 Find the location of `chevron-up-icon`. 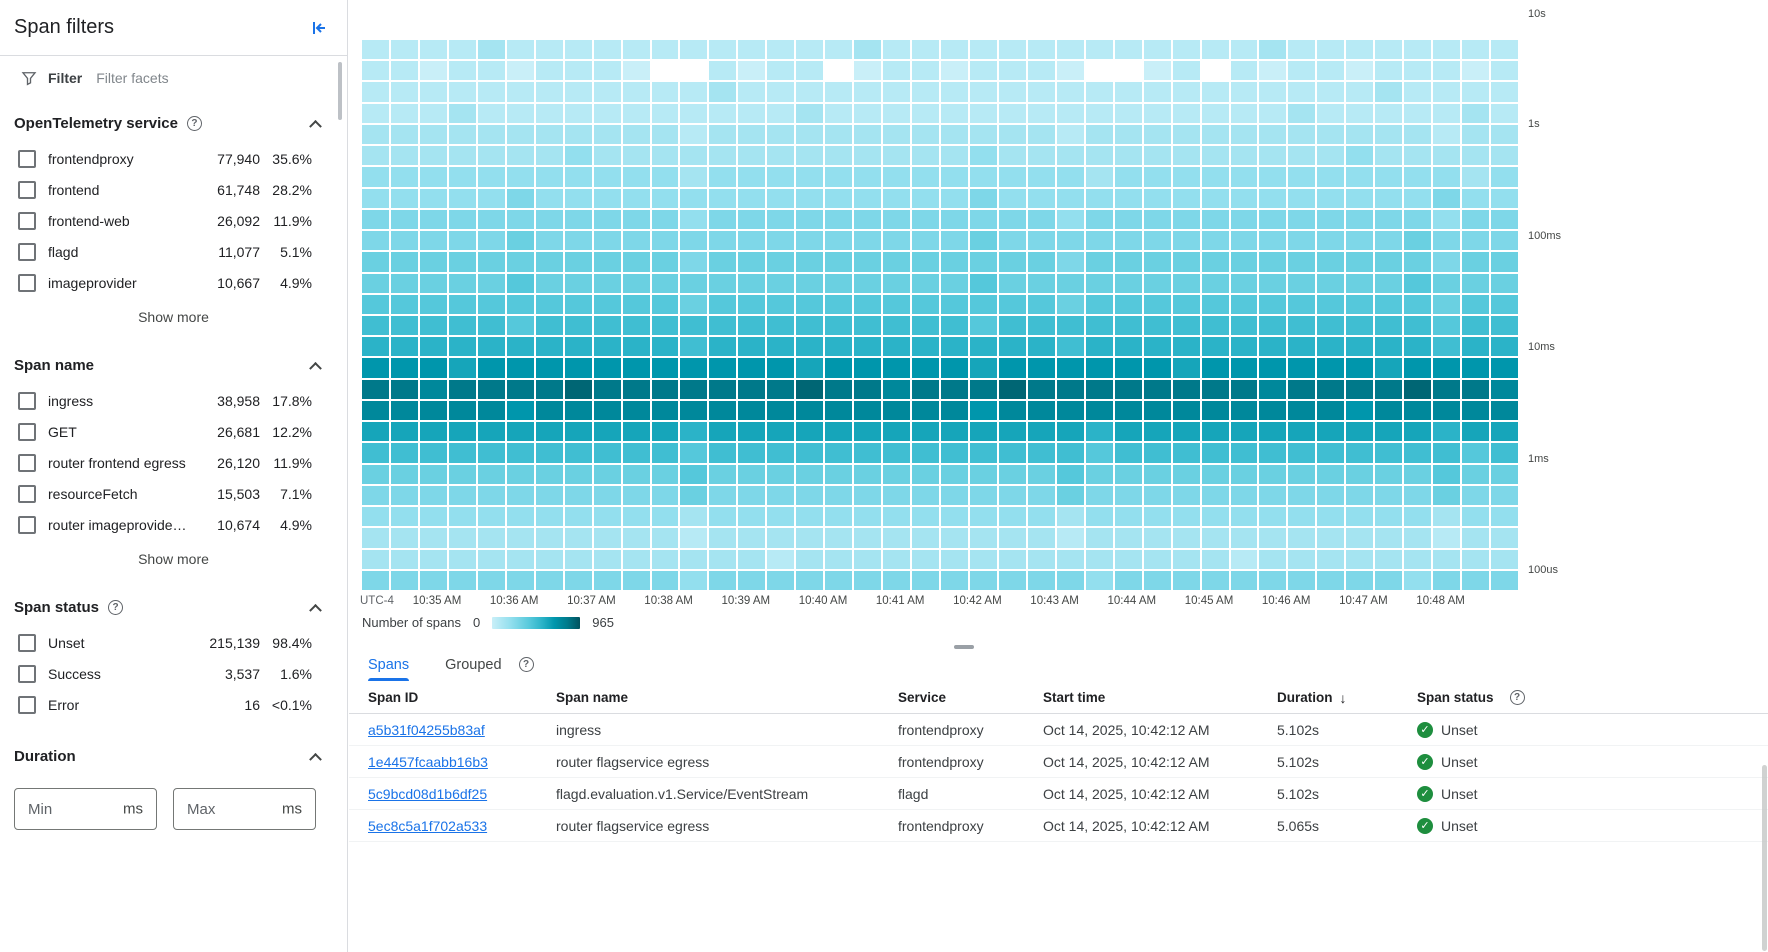

chevron-up-icon is located at coordinates (315, 123).